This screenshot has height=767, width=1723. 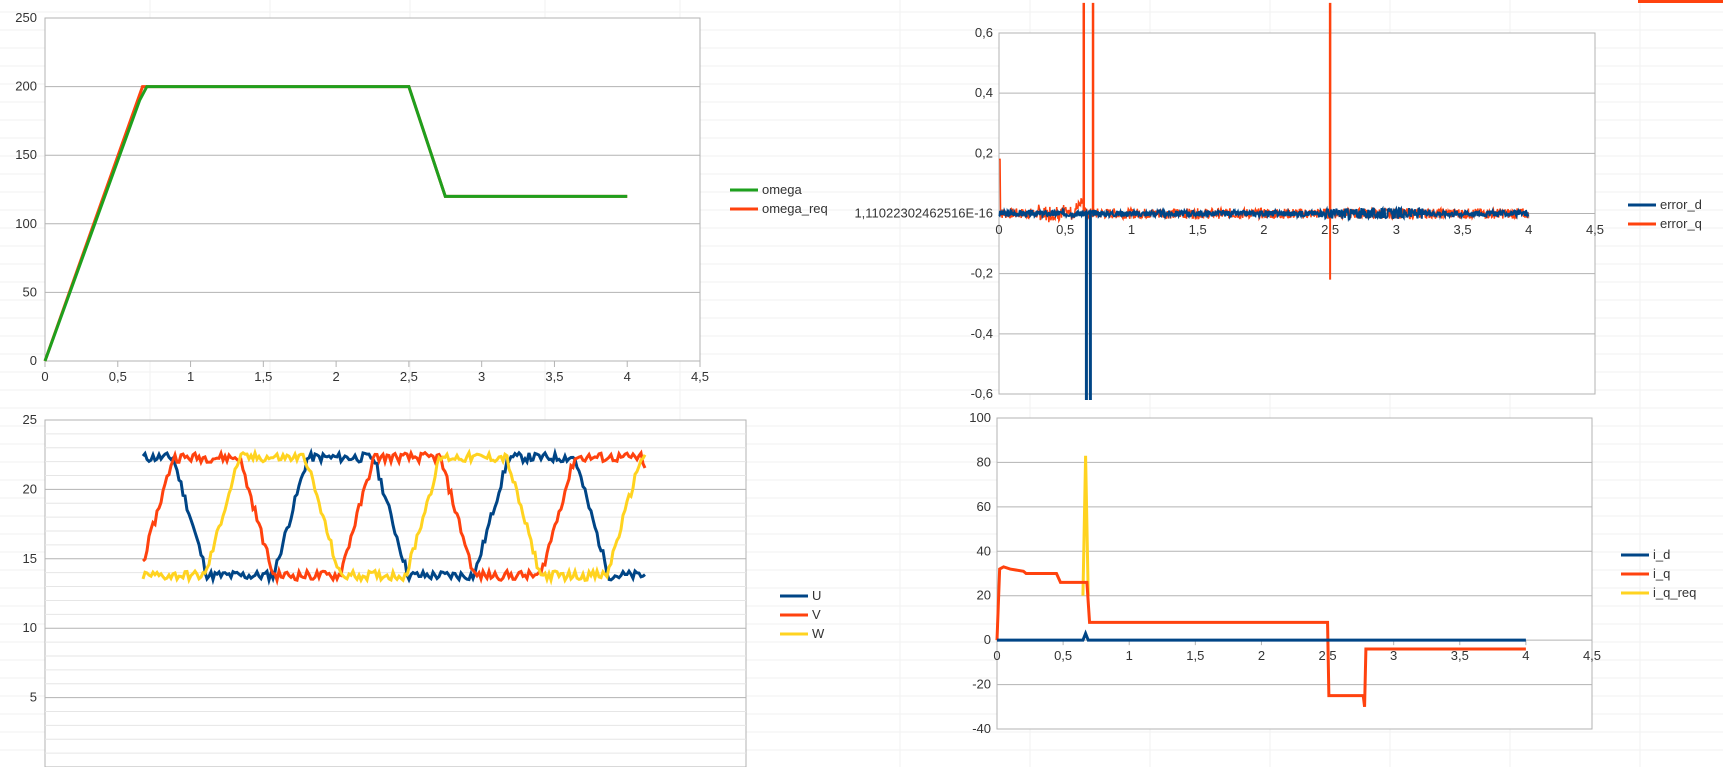 I want to click on y-tick-label: -40, so click(x=981, y=728).